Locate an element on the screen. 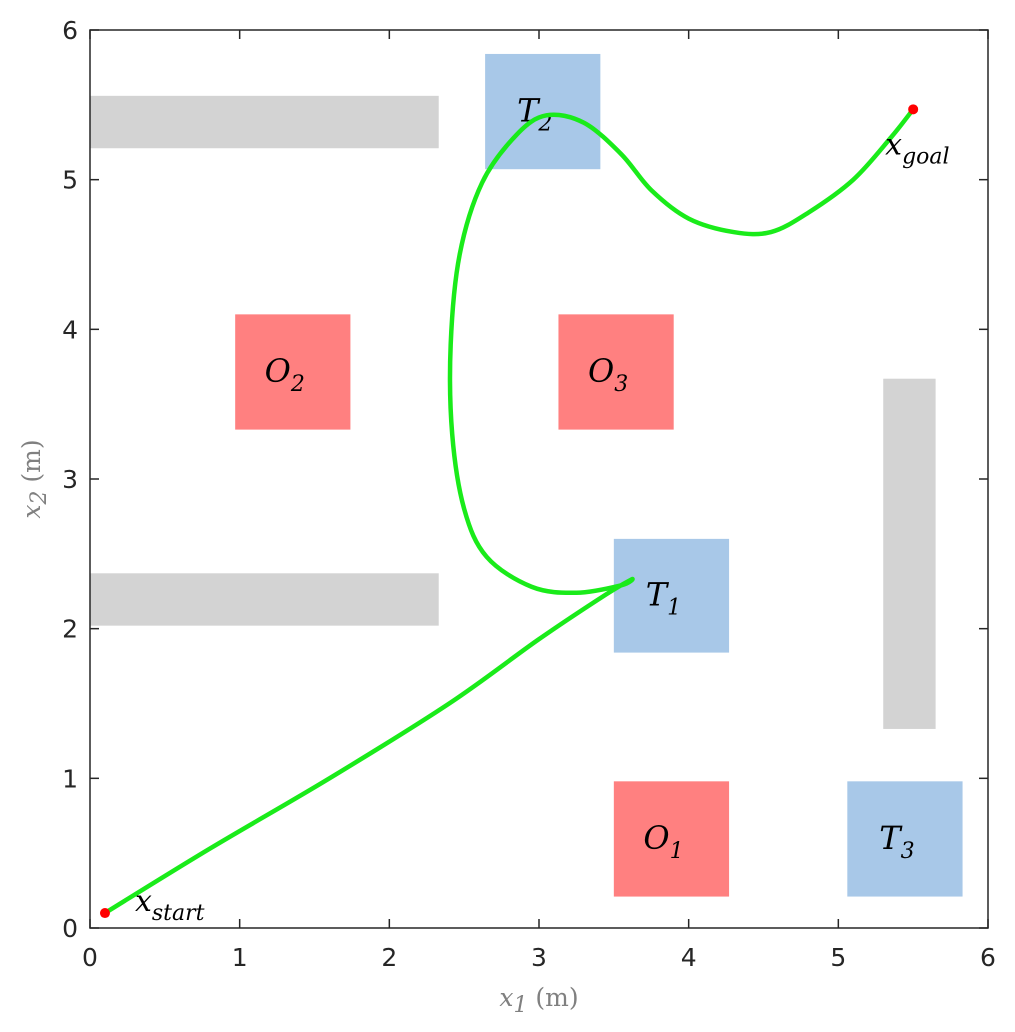 The image size is (1015, 1032). y-axis-label: x2 (m) is located at coordinates (34, 478).